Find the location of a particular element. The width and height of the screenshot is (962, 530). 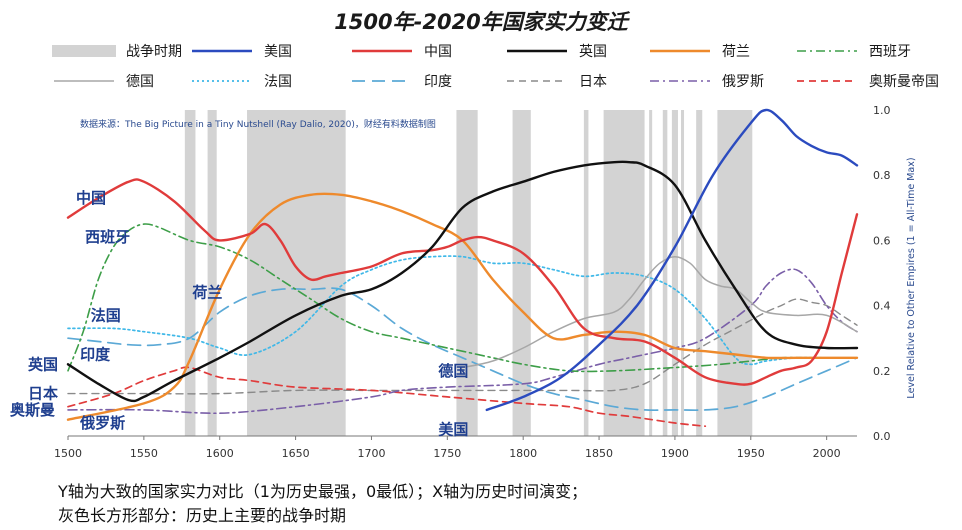

legend-item-spain: 西班牙 is located at coordinates (853, 51).